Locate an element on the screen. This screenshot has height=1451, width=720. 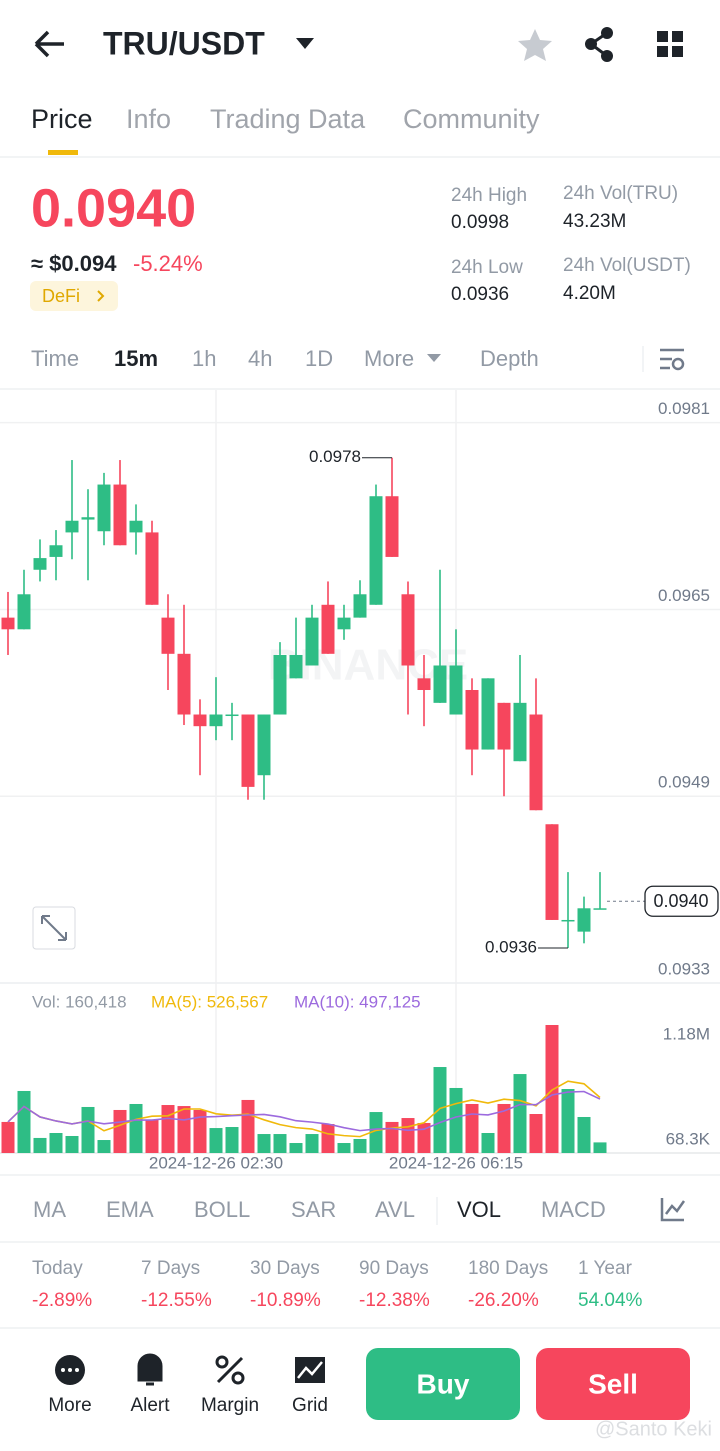
interval: Depth is located at coordinates (509, 358).